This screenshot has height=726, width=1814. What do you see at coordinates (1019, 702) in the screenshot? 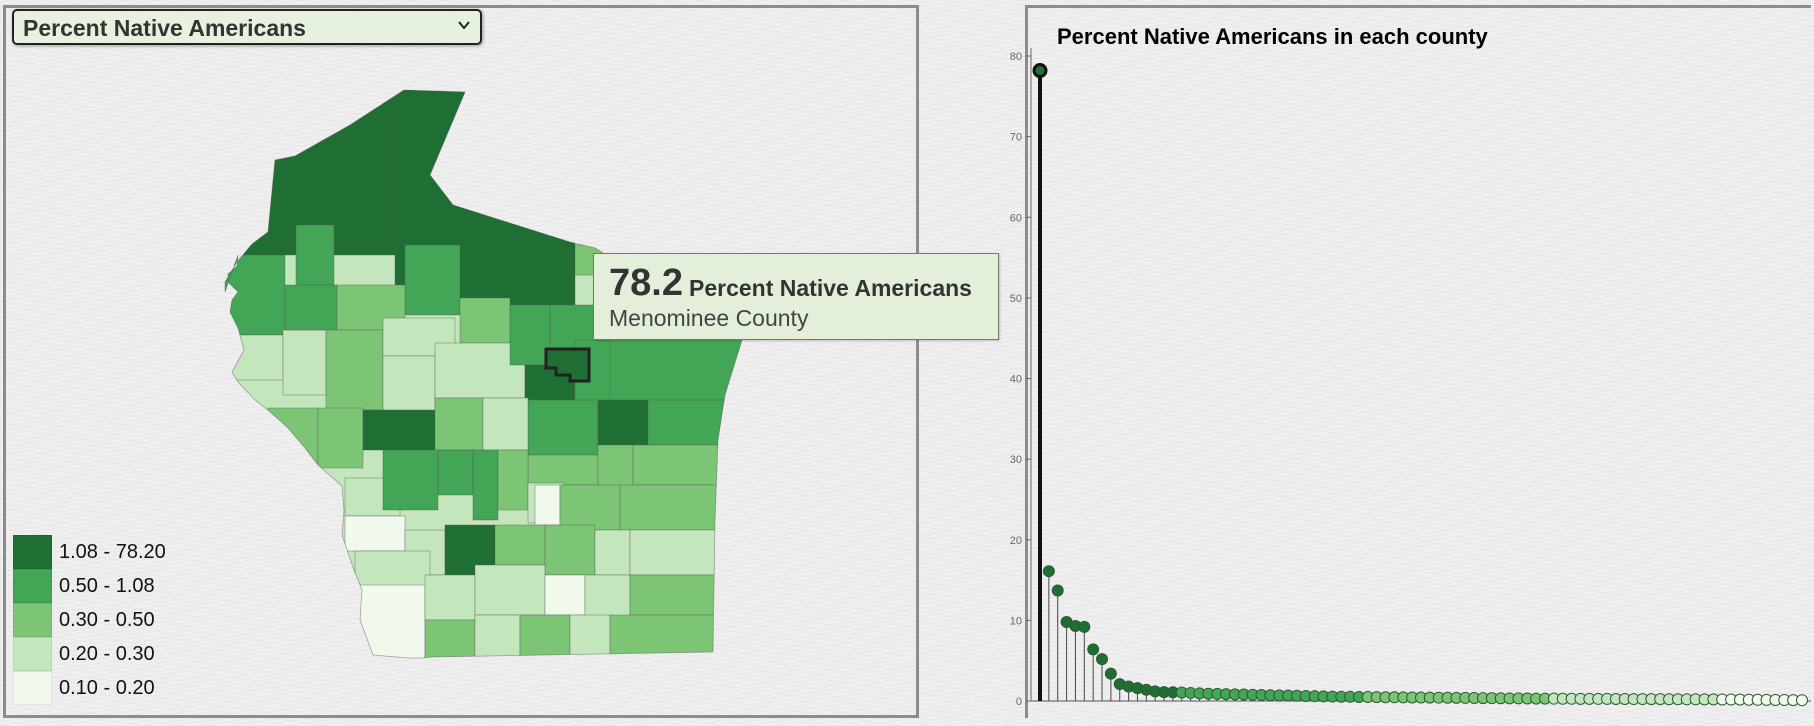
I see `y-tick-label: 0` at bounding box center [1019, 702].